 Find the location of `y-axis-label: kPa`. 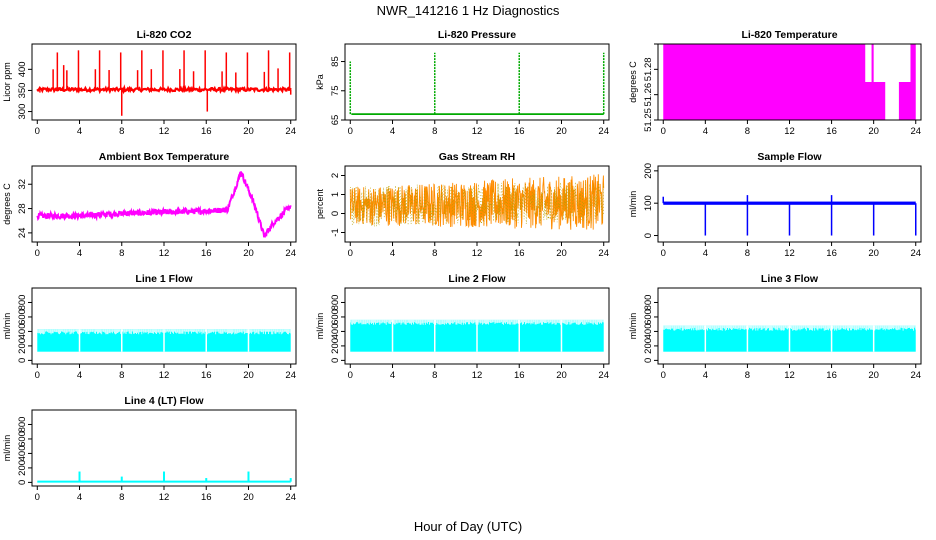

y-axis-label: kPa is located at coordinates (320, 82).